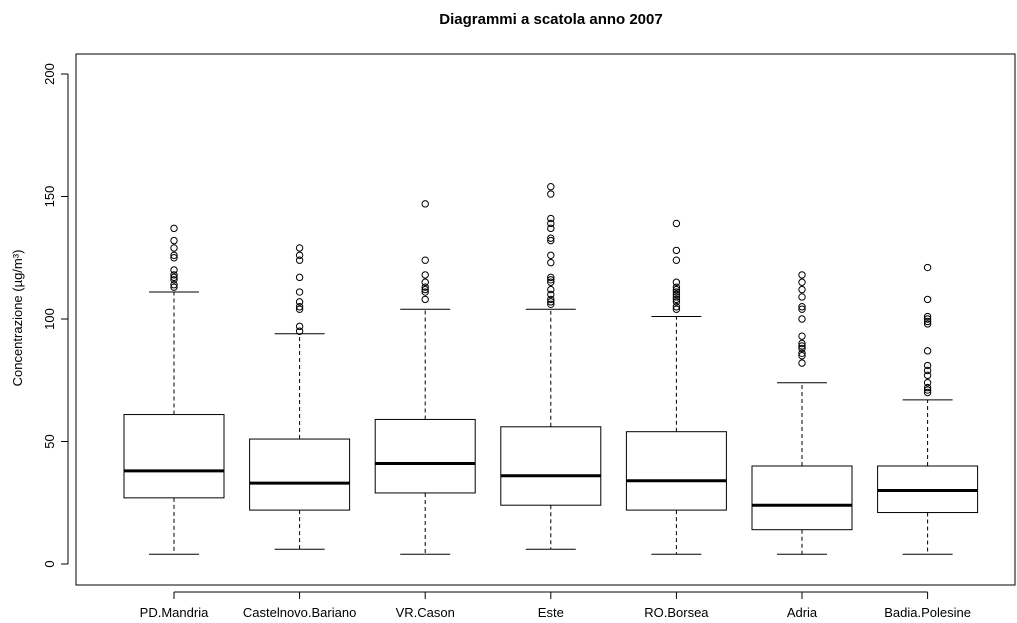  I want to click on x-tick-label: Castelnovo.Bariano, so click(299, 612).